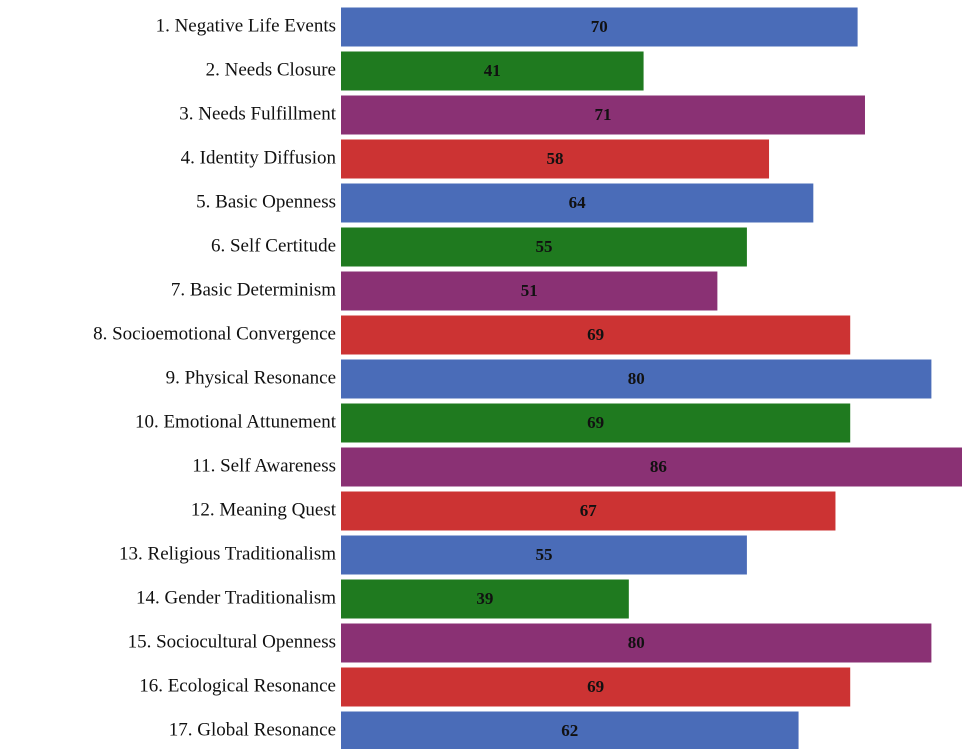 The height and width of the screenshot is (749, 962). Describe the element at coordinates (264, 509) in the screenshot. I see `category-label: 12. Meaning Quest` at that location.